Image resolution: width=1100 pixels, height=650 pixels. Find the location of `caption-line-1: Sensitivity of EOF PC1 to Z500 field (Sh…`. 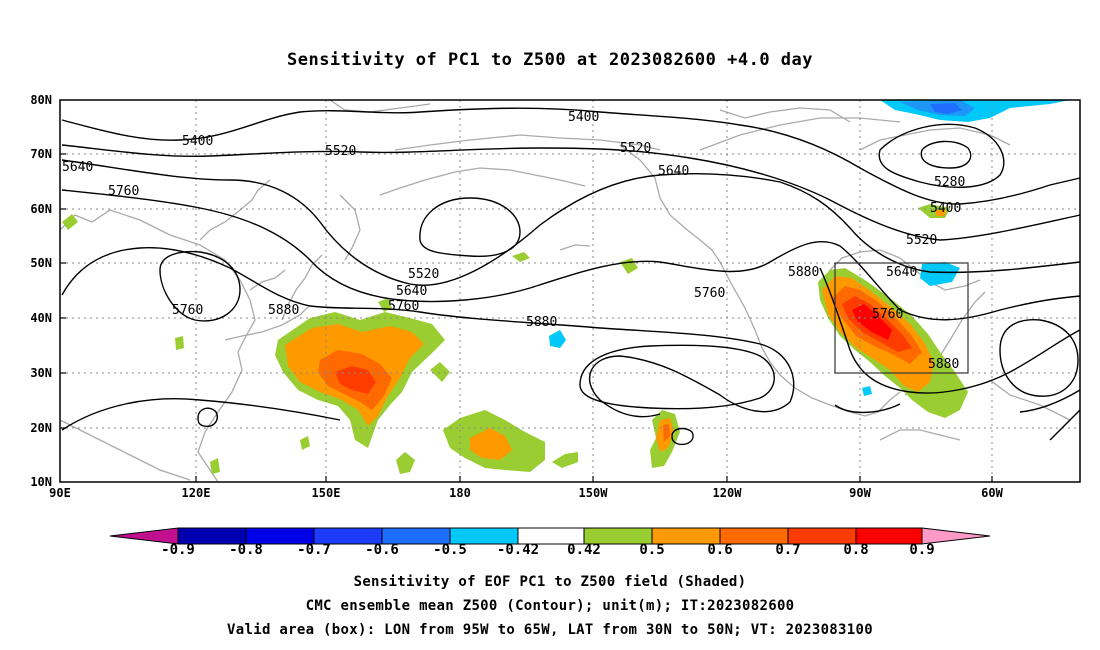

caption-line-1: Sensitivity of EOF PC1 to Z500 field (Sh… is located at coordinates (550, 582).